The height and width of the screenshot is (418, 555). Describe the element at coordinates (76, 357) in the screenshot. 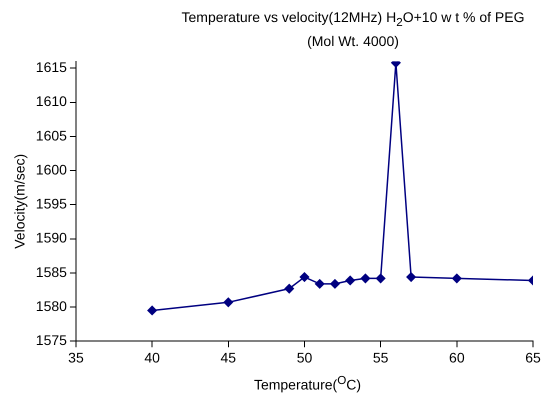

I see `x-tick-label: 35` at that location.